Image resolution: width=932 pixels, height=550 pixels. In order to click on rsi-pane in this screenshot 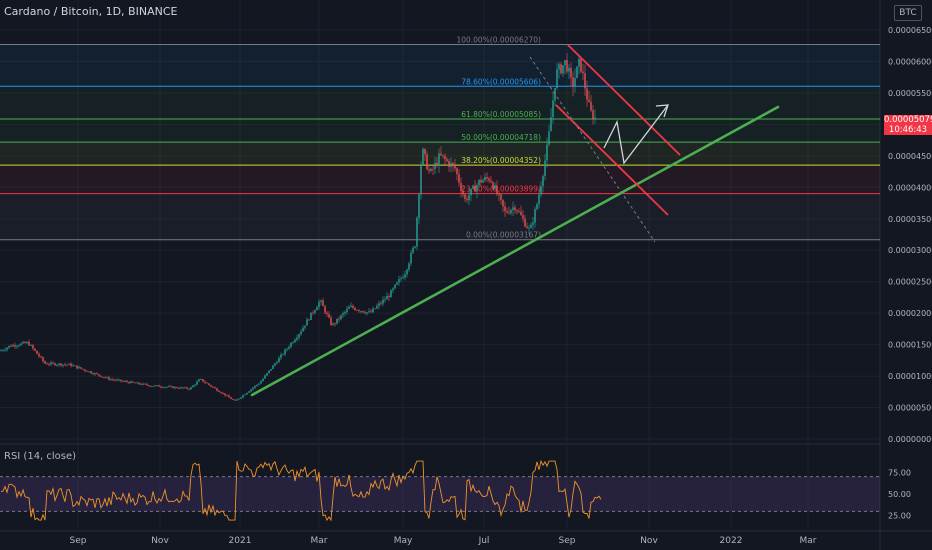, I will do `click(440, 490)`.